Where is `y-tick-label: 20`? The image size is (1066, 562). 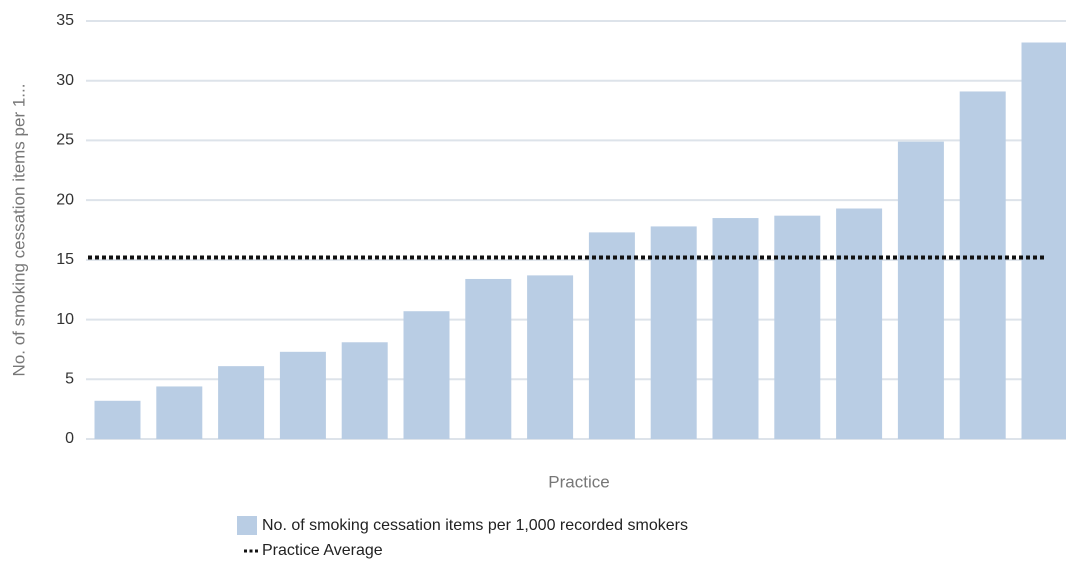 y-tick-label: 20 is located at coordinates (65, 199).